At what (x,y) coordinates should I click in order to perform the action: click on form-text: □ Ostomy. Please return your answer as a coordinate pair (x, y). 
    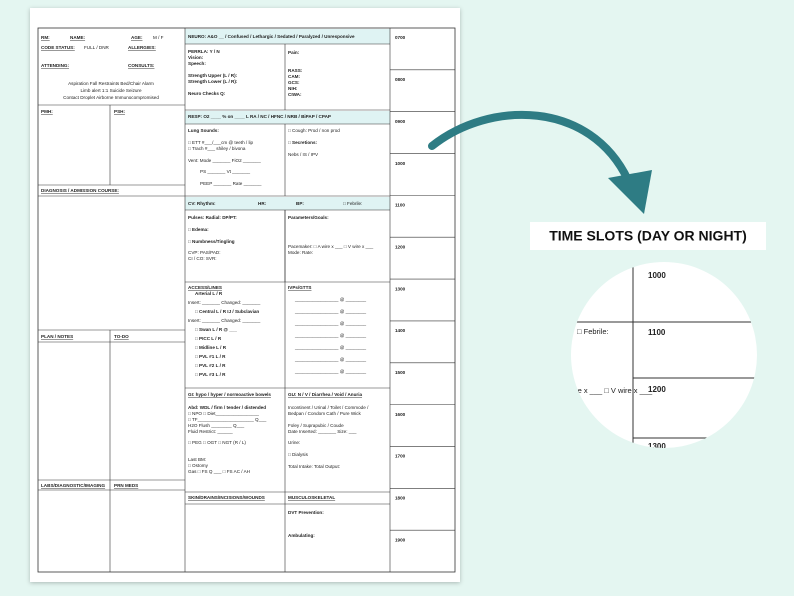
    Looking at the image, I should click on (198, 465).